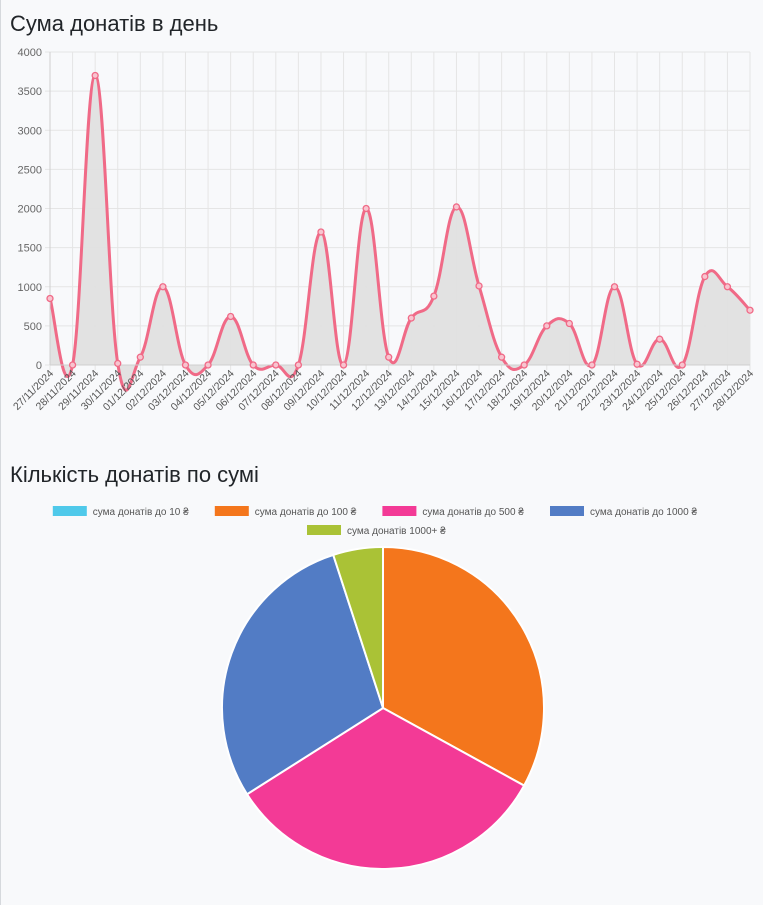 Image resolution: width=763 pixels, height=905 pixels. I want to click on y-tick-label: 4000, so click(30, 53).